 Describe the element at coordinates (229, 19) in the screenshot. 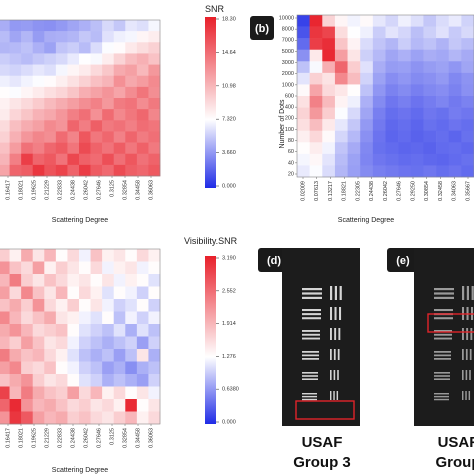

I see `colorbar-tick-label: 18.30` at that location.